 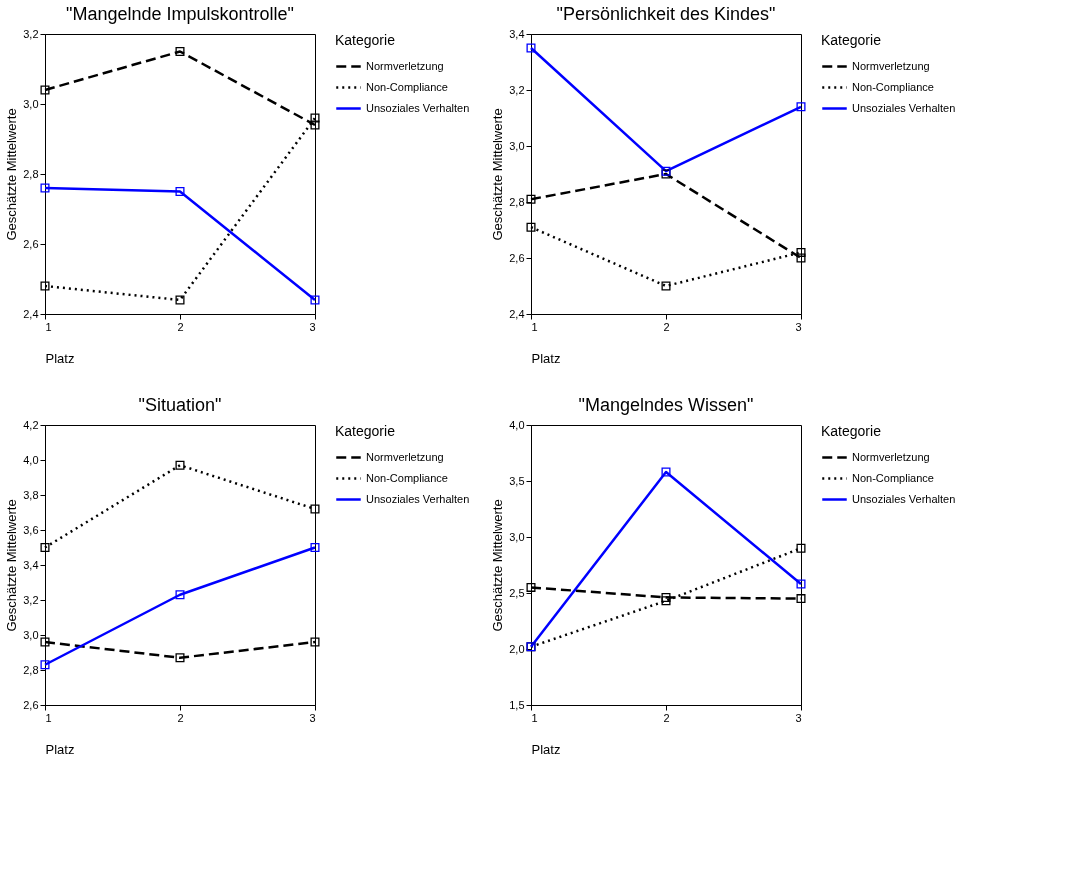 What do you see at coordinates (517, 704) in the screenshot?
I see `y-tick-label: 1,5` at bounding box center [517, 704].